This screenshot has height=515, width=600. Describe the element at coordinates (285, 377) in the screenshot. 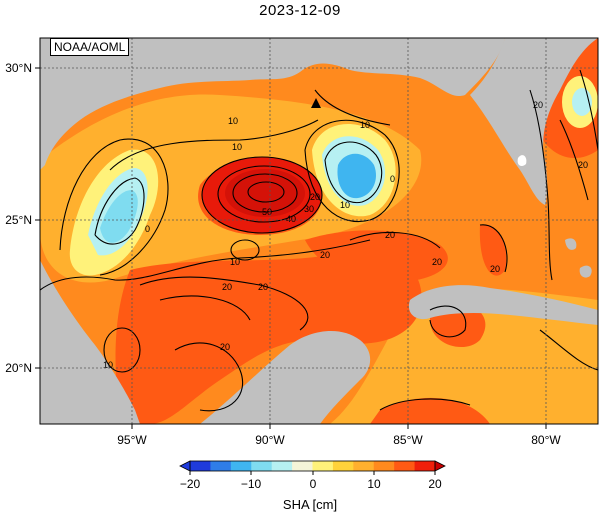

I see `yucatan-land` at that location.